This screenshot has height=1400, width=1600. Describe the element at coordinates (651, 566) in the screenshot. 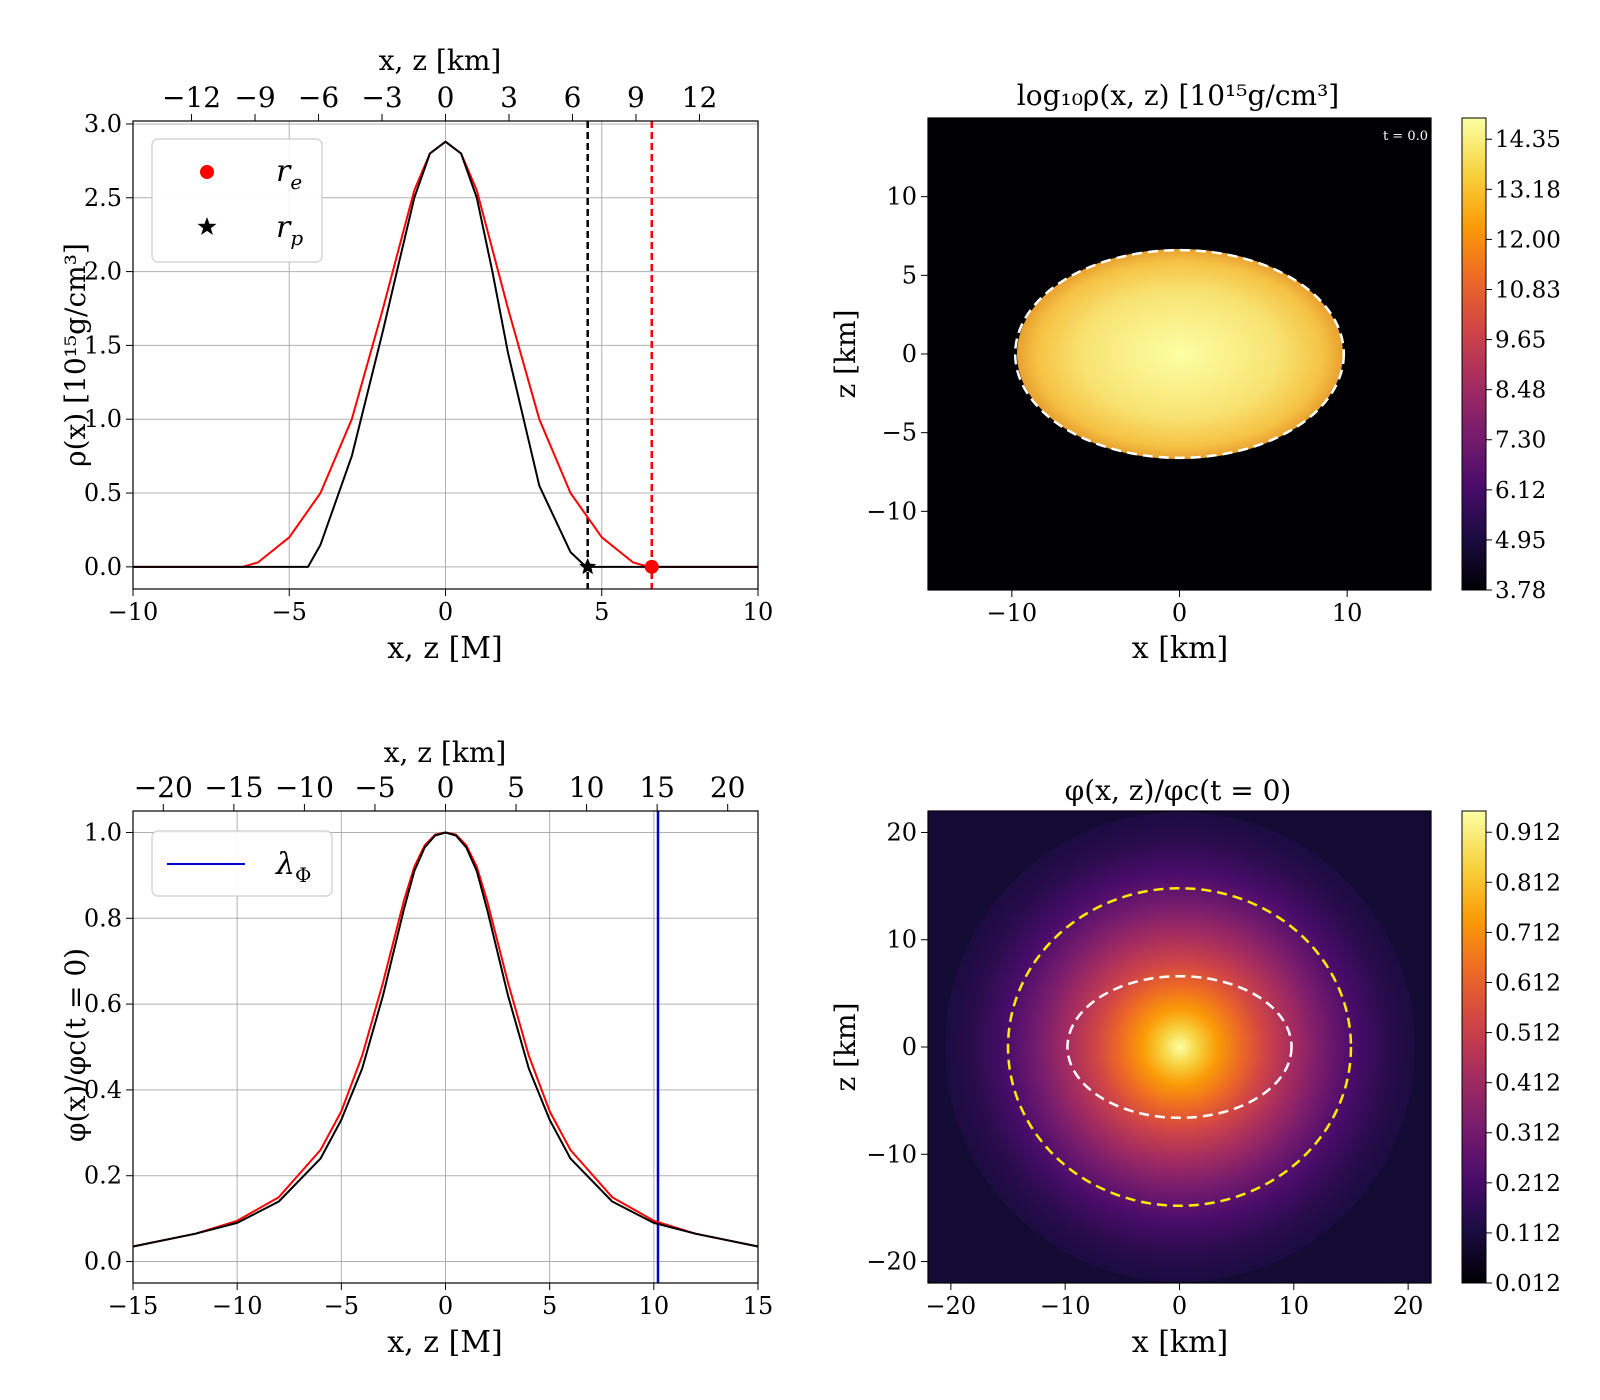

I see `marker-re` at that location.